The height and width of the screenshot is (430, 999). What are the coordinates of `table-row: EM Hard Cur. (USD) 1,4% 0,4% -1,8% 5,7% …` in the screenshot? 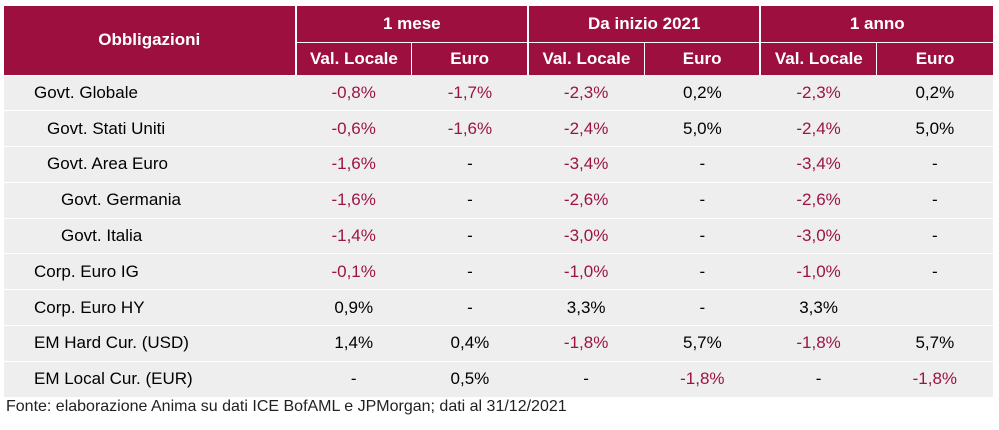 It's located at (498, 343).